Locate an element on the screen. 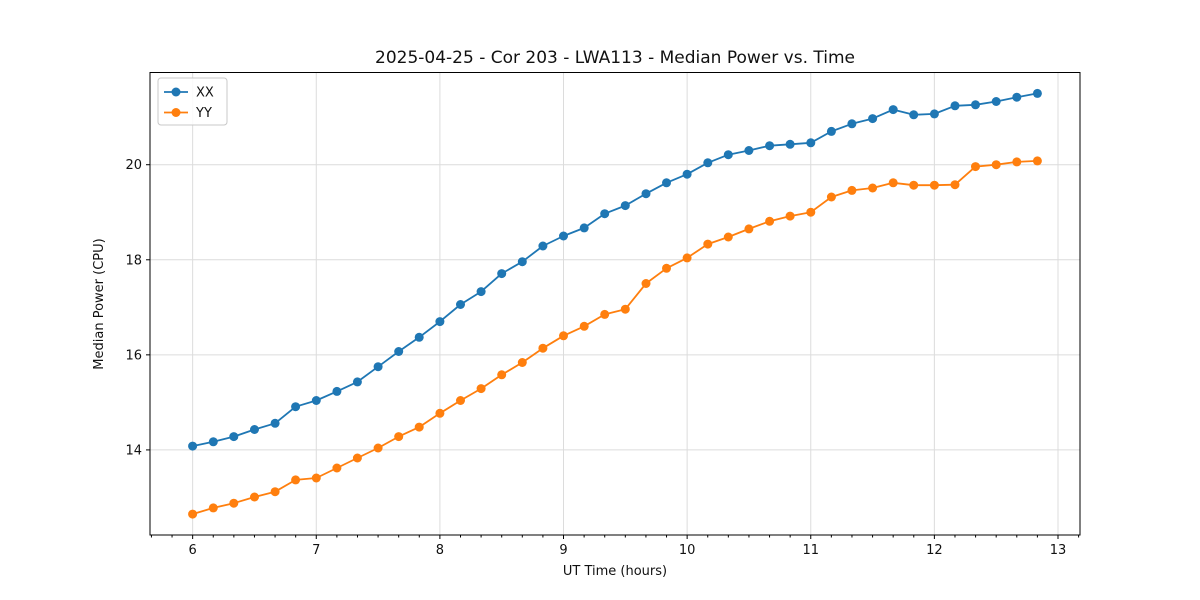 This screenshot has width=1200, height=600. y-tick-label: 16 is located at coordinates (133, 355).